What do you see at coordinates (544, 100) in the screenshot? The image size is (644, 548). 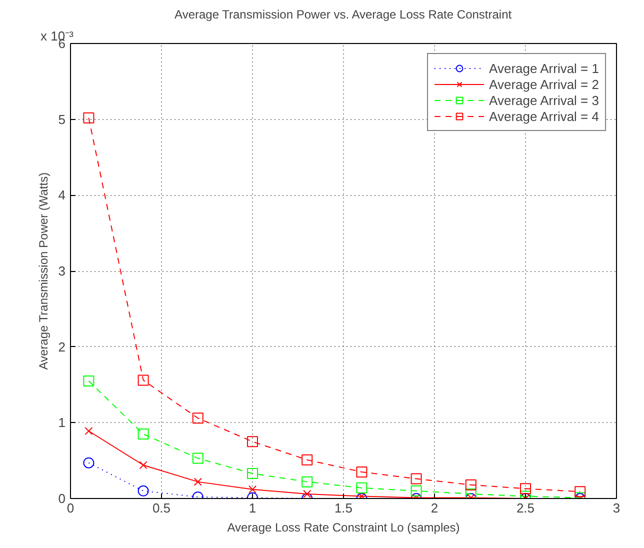 I see `legend-label: Average Arrival = 3` at bounding box center [544, 100].